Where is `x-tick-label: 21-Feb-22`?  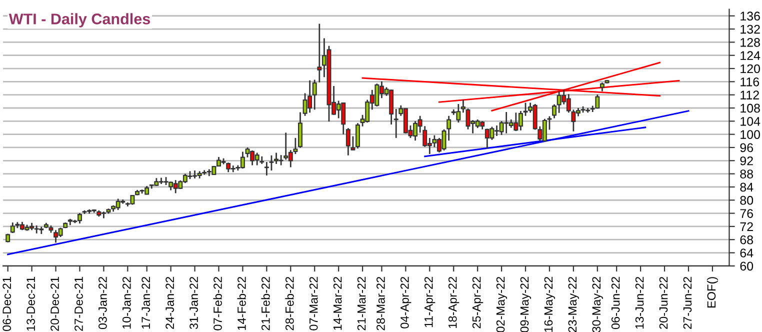
x-tick-label: 21-Feb-22 is located at coordinates (265, 303).